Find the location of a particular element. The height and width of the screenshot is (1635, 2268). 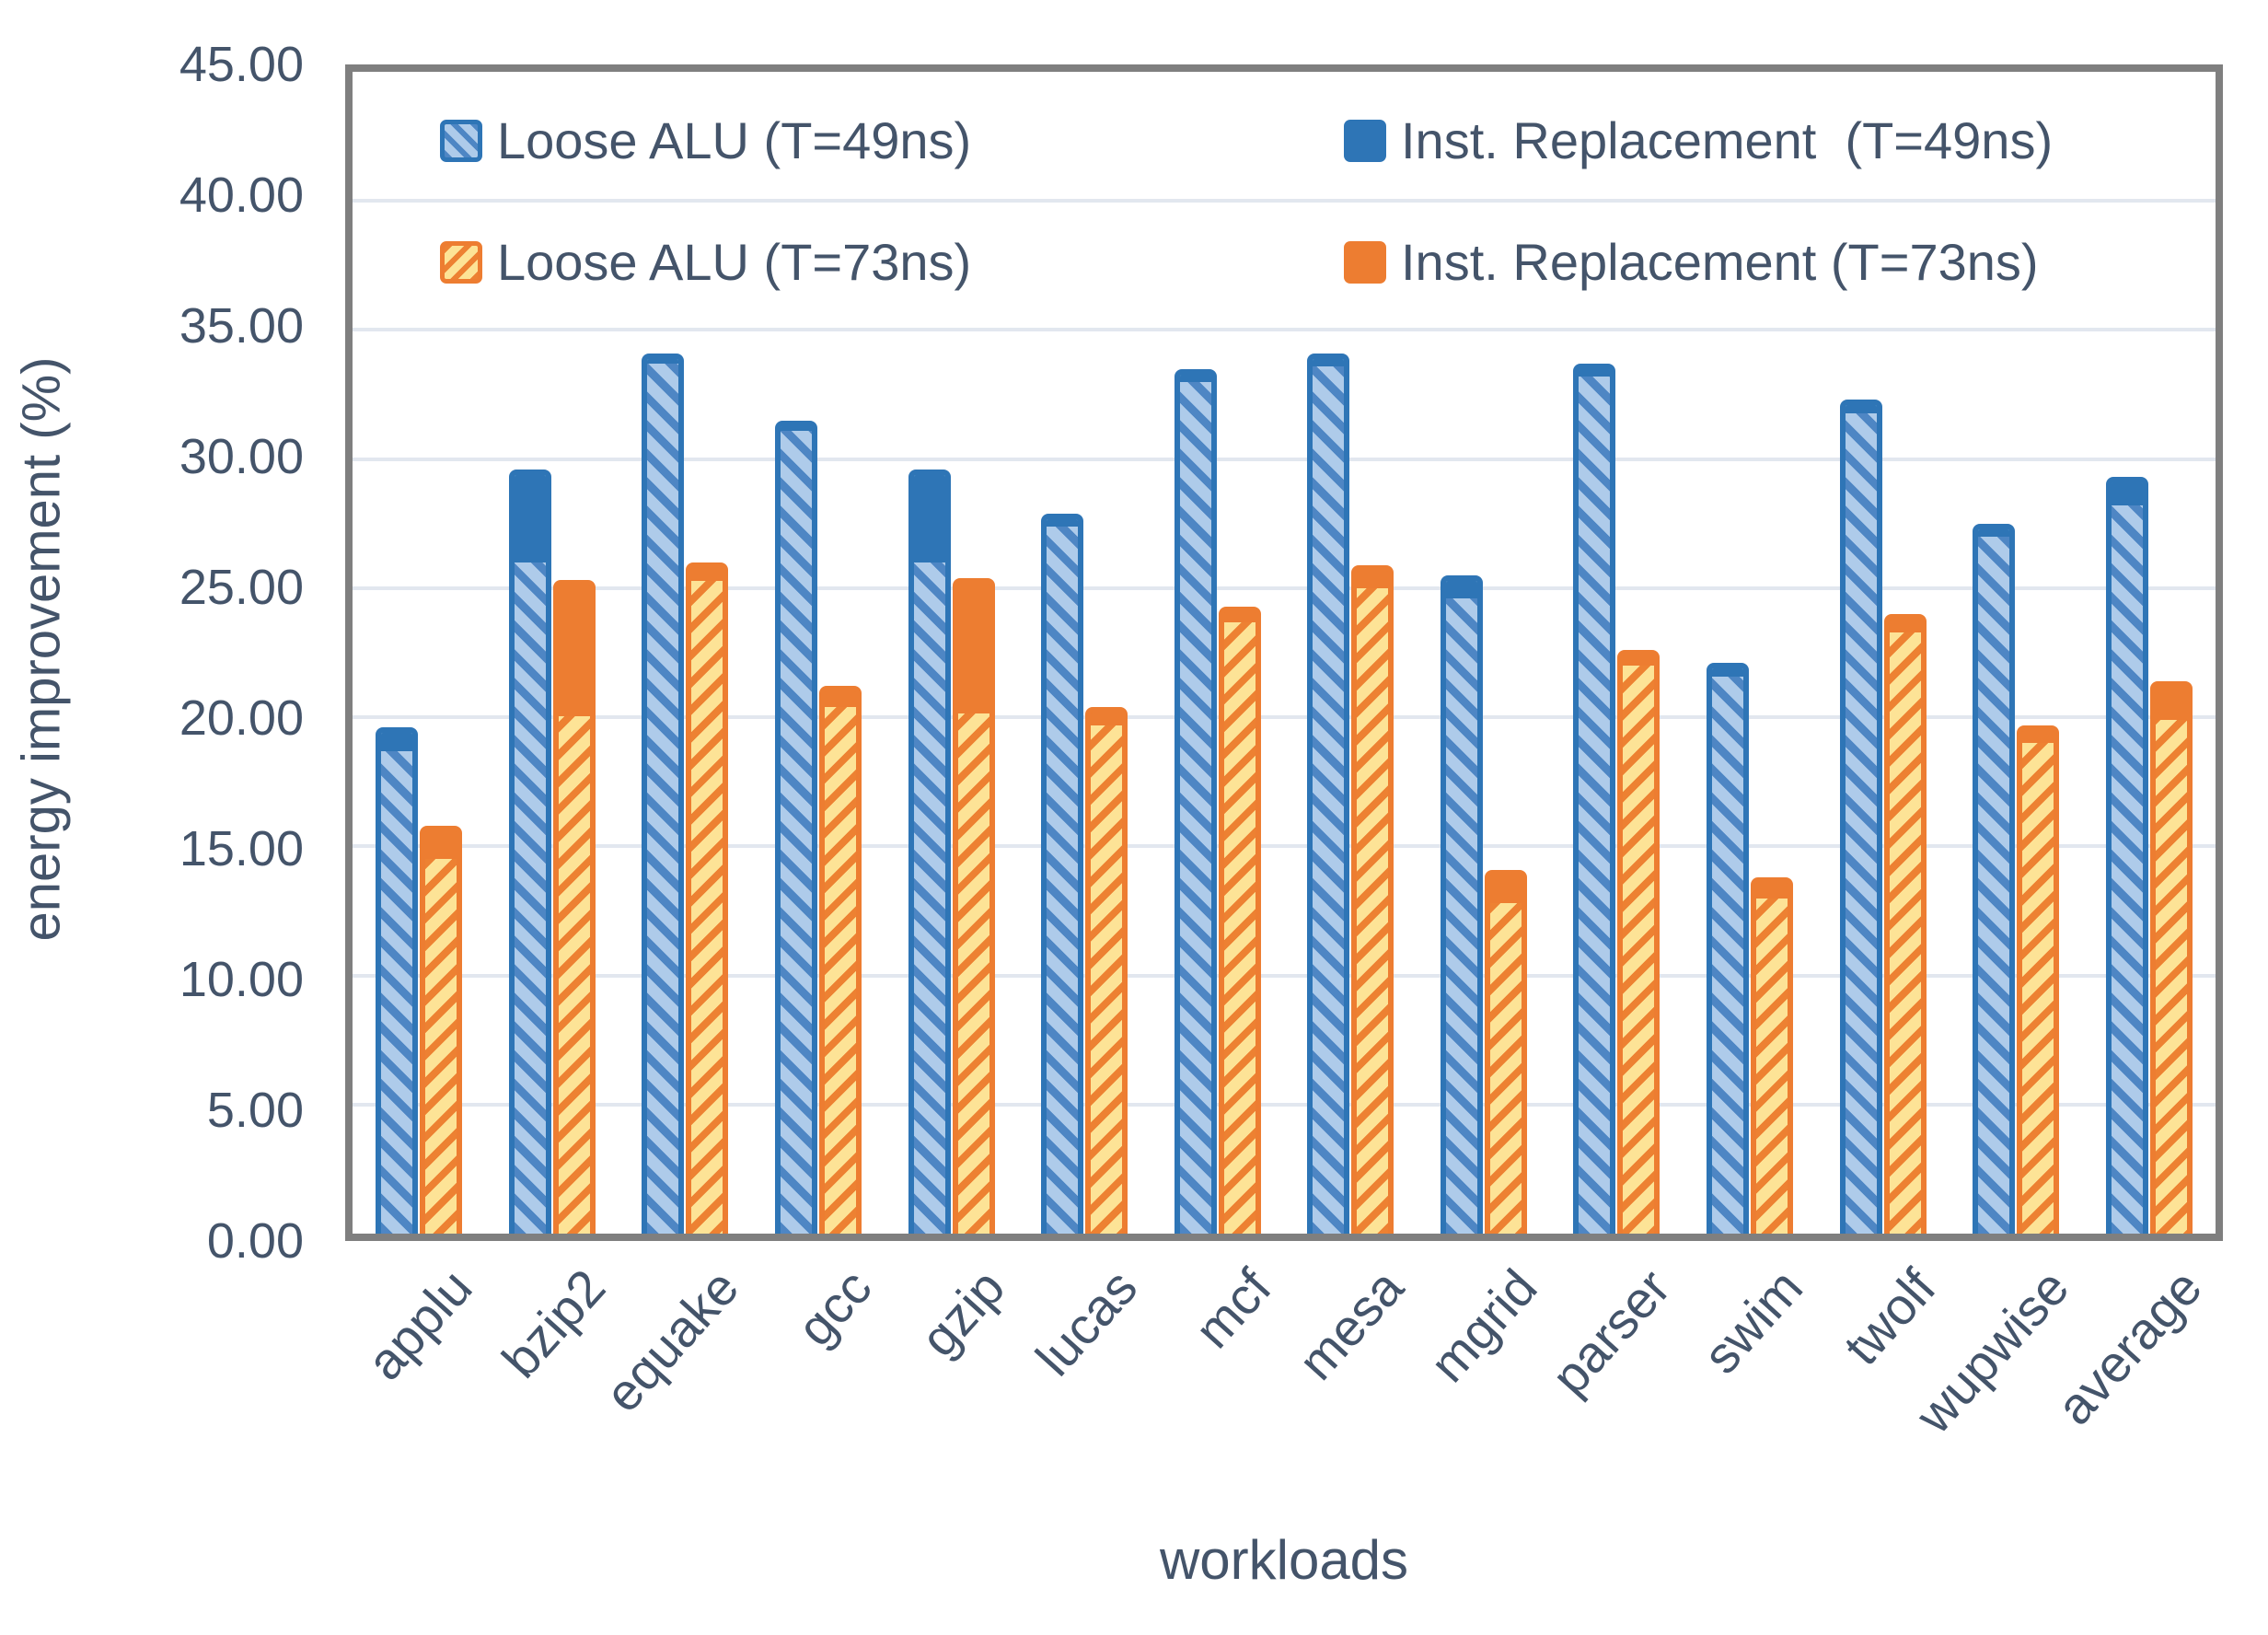

bar-wupwise-t73-solid-cap is located at coordinates (2038, 737).